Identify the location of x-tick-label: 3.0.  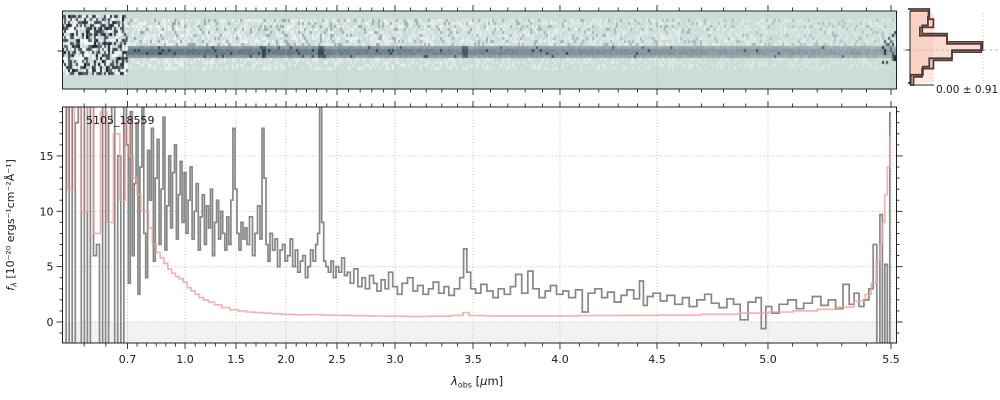
(395, 359).